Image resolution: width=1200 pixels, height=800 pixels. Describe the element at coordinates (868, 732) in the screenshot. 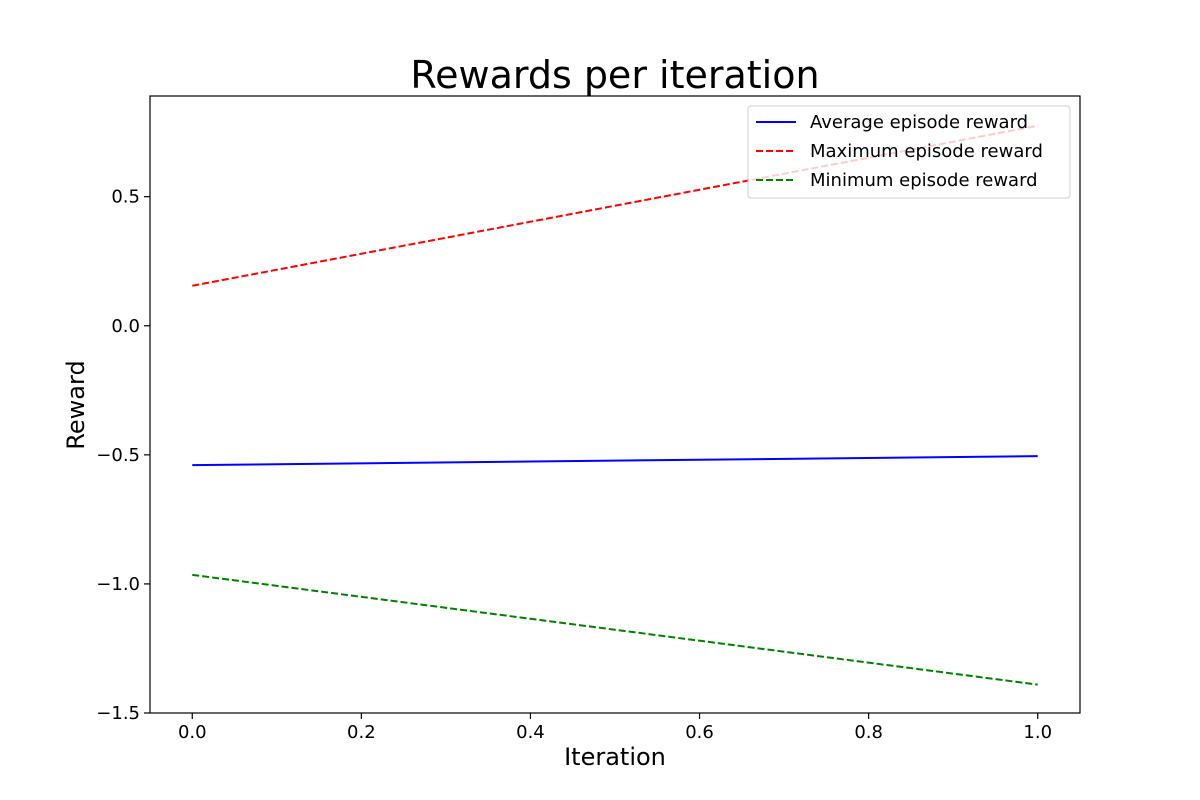

I see `x-tick-label: 0.8` at that location.